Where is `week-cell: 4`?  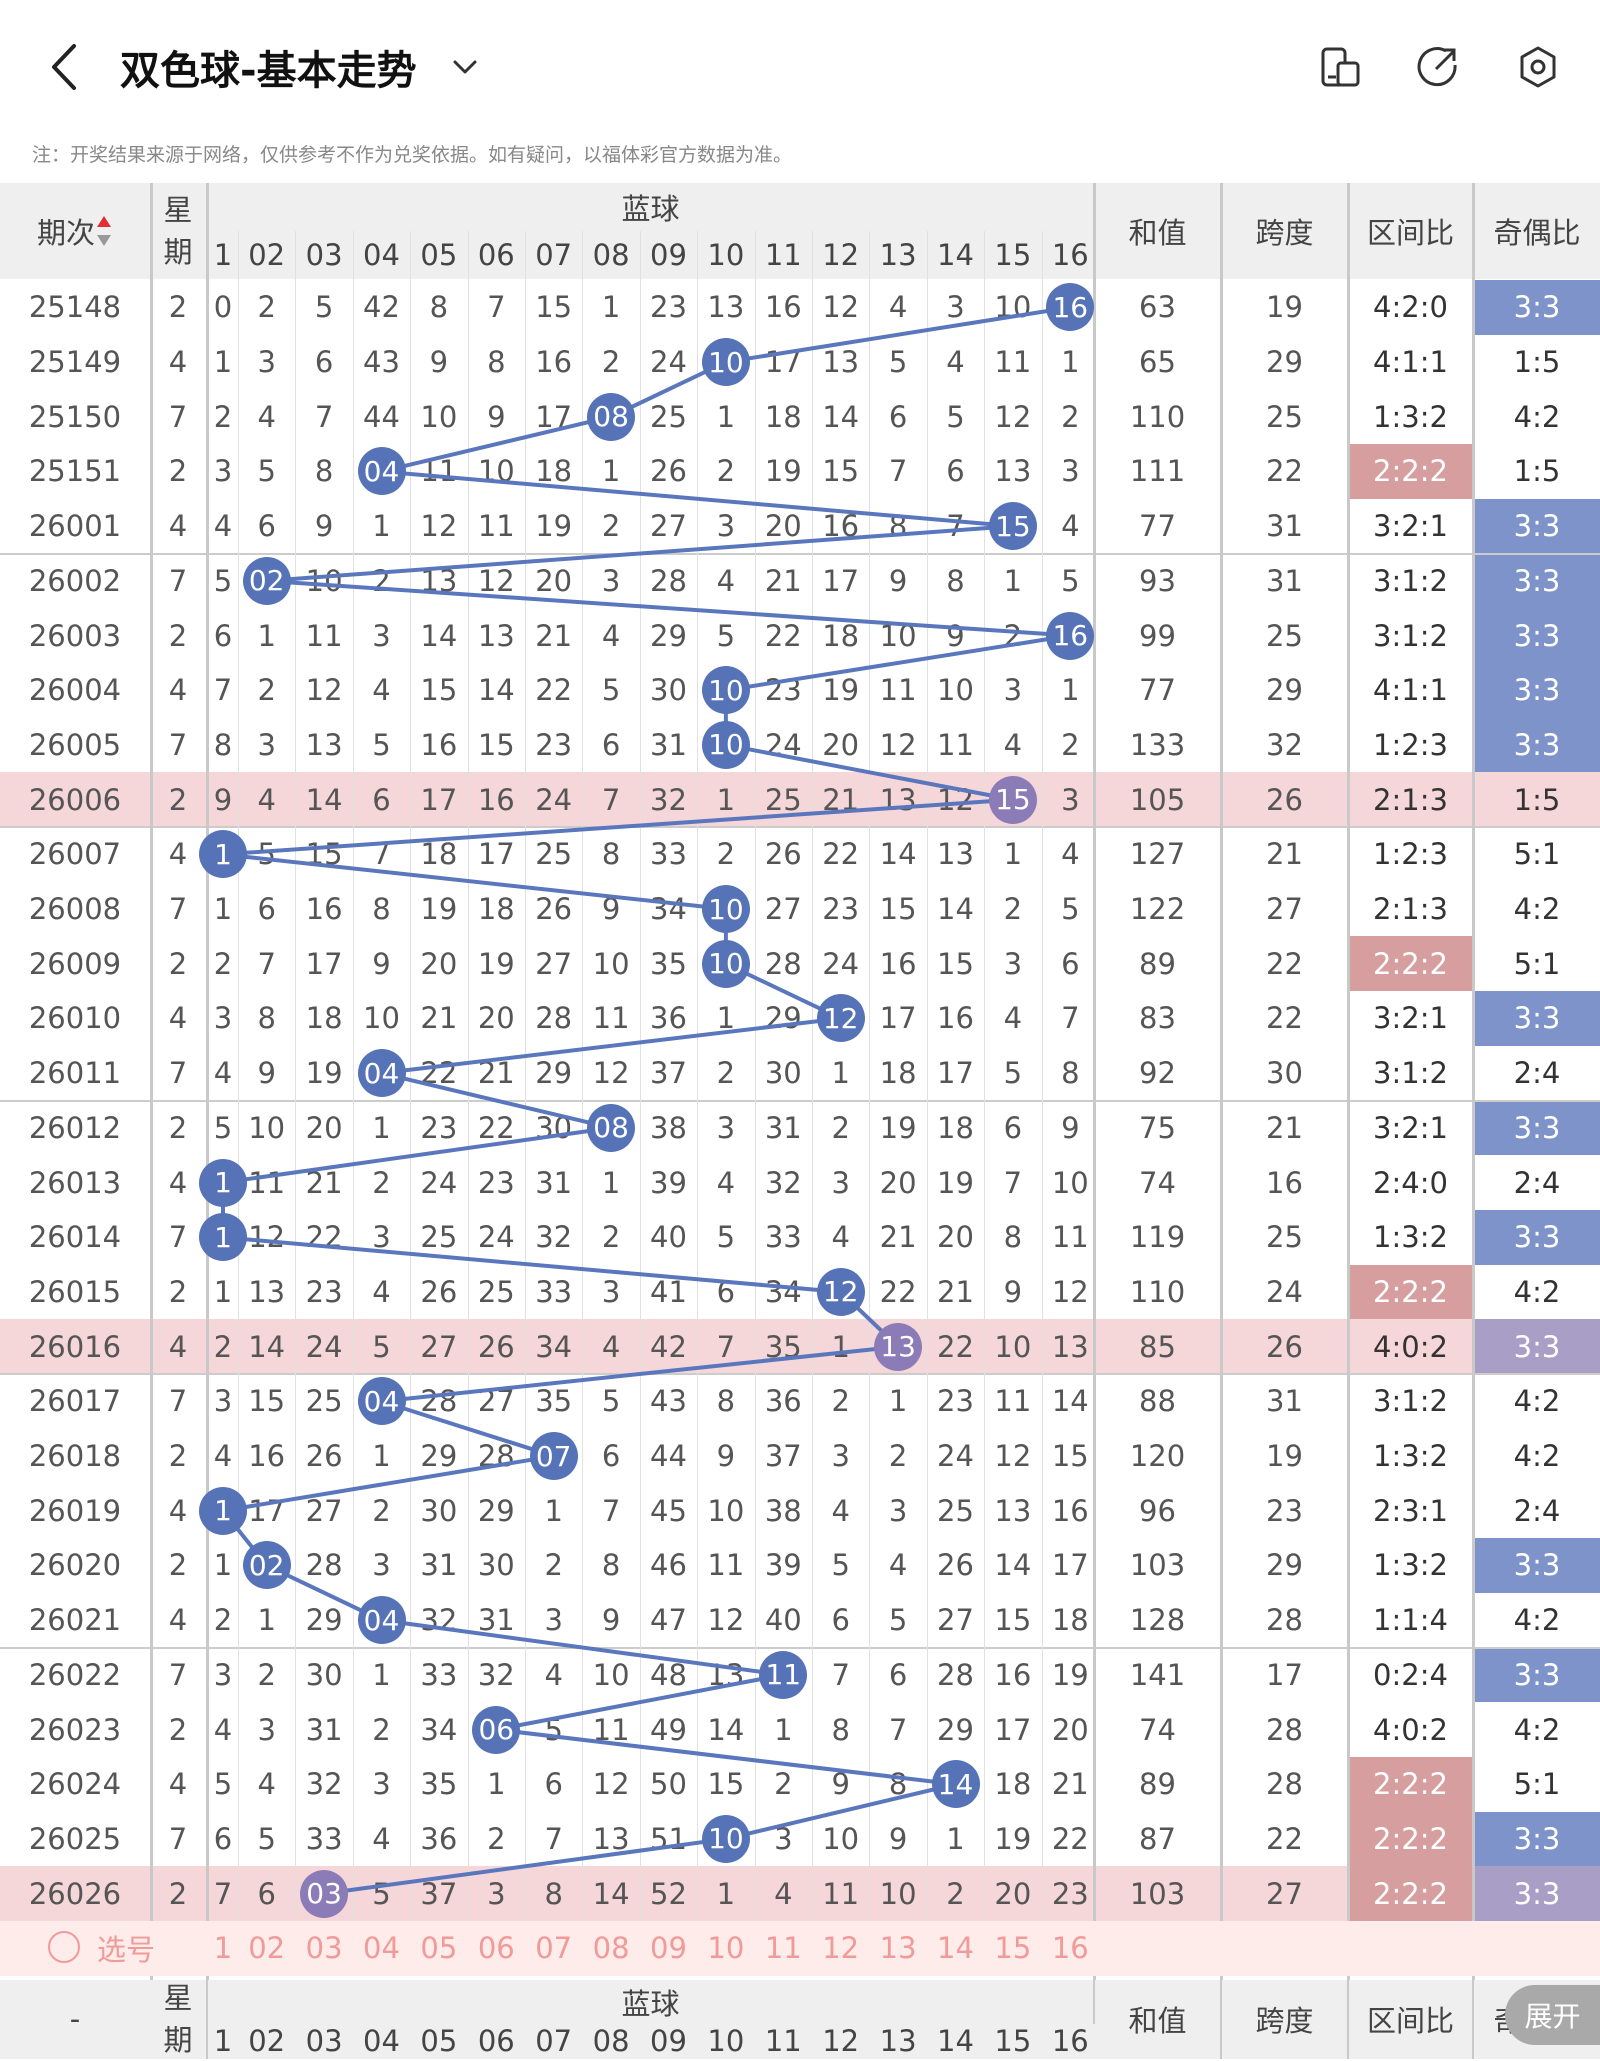
week-cell: 4 is located at coordinates (178, 690).